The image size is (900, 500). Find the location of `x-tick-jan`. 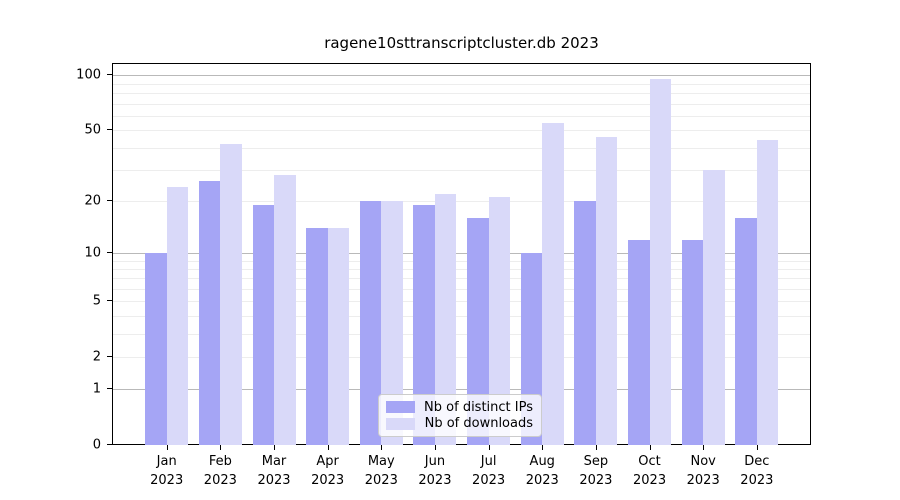

x-tick-jan is located at coordinates (167, 447).